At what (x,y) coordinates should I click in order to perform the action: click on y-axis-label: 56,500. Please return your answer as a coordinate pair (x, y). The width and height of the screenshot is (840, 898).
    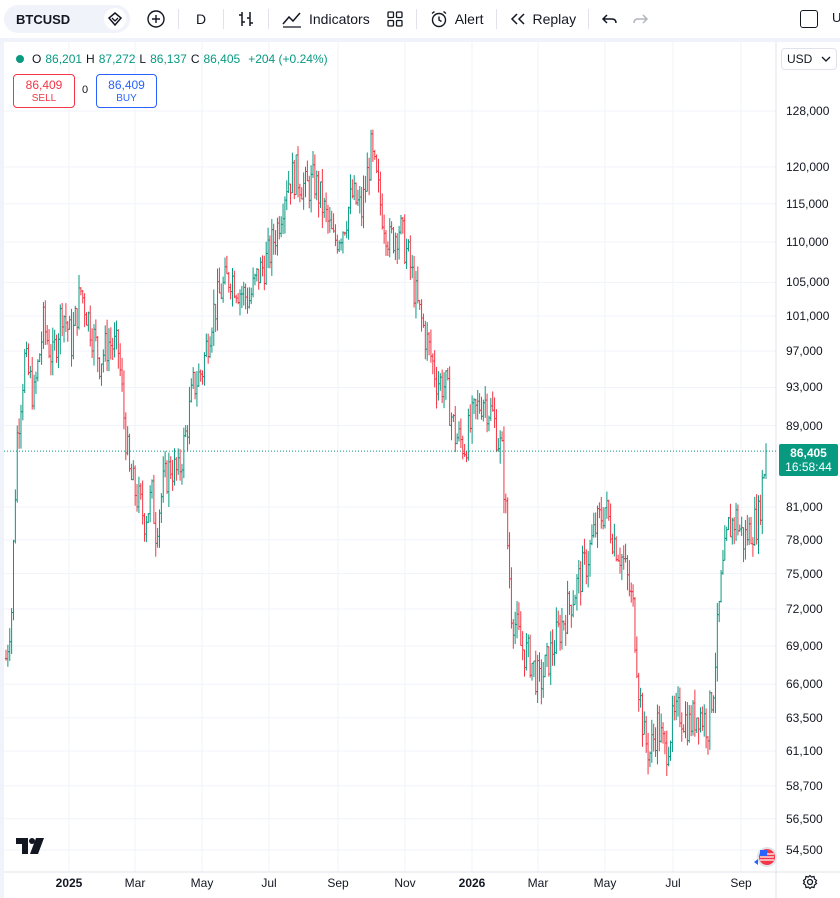
    Looking at the image, I should click on (804, 818).